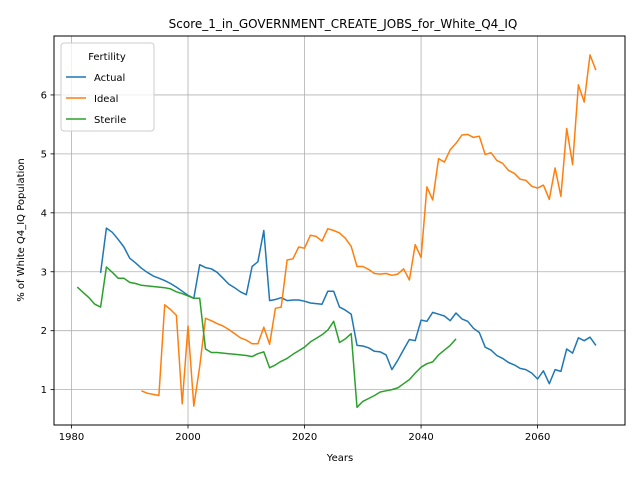  I want to click on legend-label-sterile: Sterile, so click(110, 120).